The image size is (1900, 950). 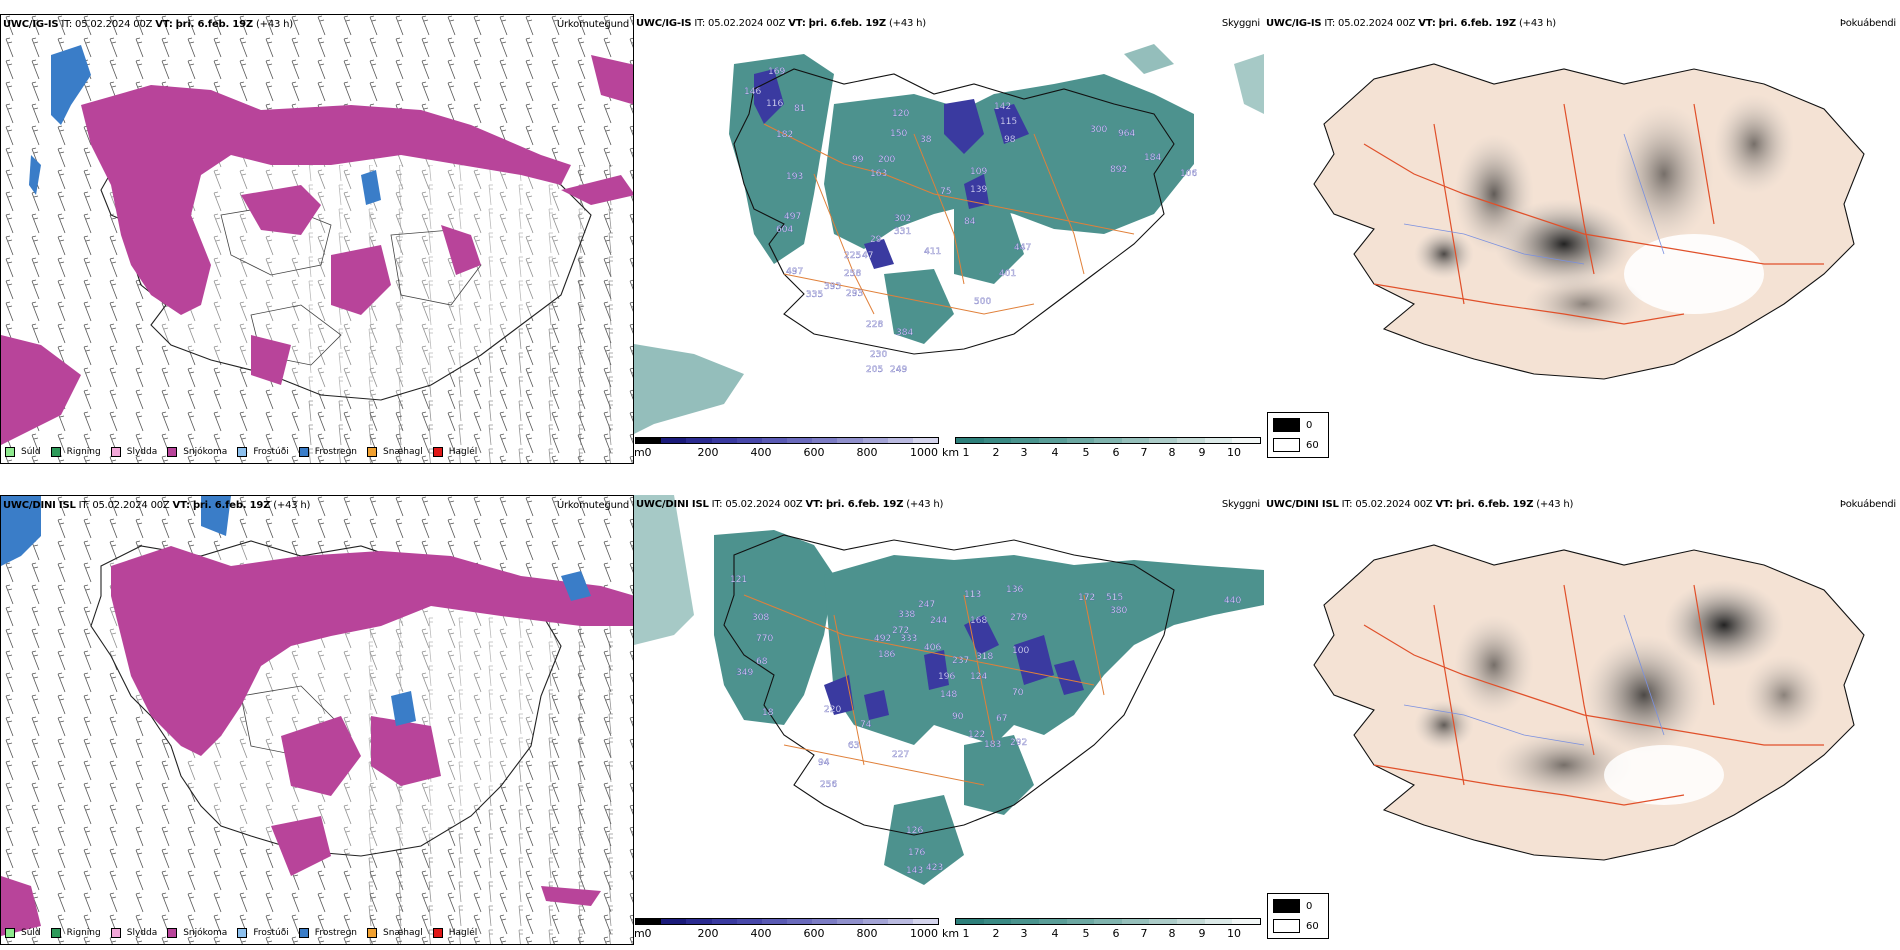 I want to click on vis-label: 497, so click(x=794, y=272).